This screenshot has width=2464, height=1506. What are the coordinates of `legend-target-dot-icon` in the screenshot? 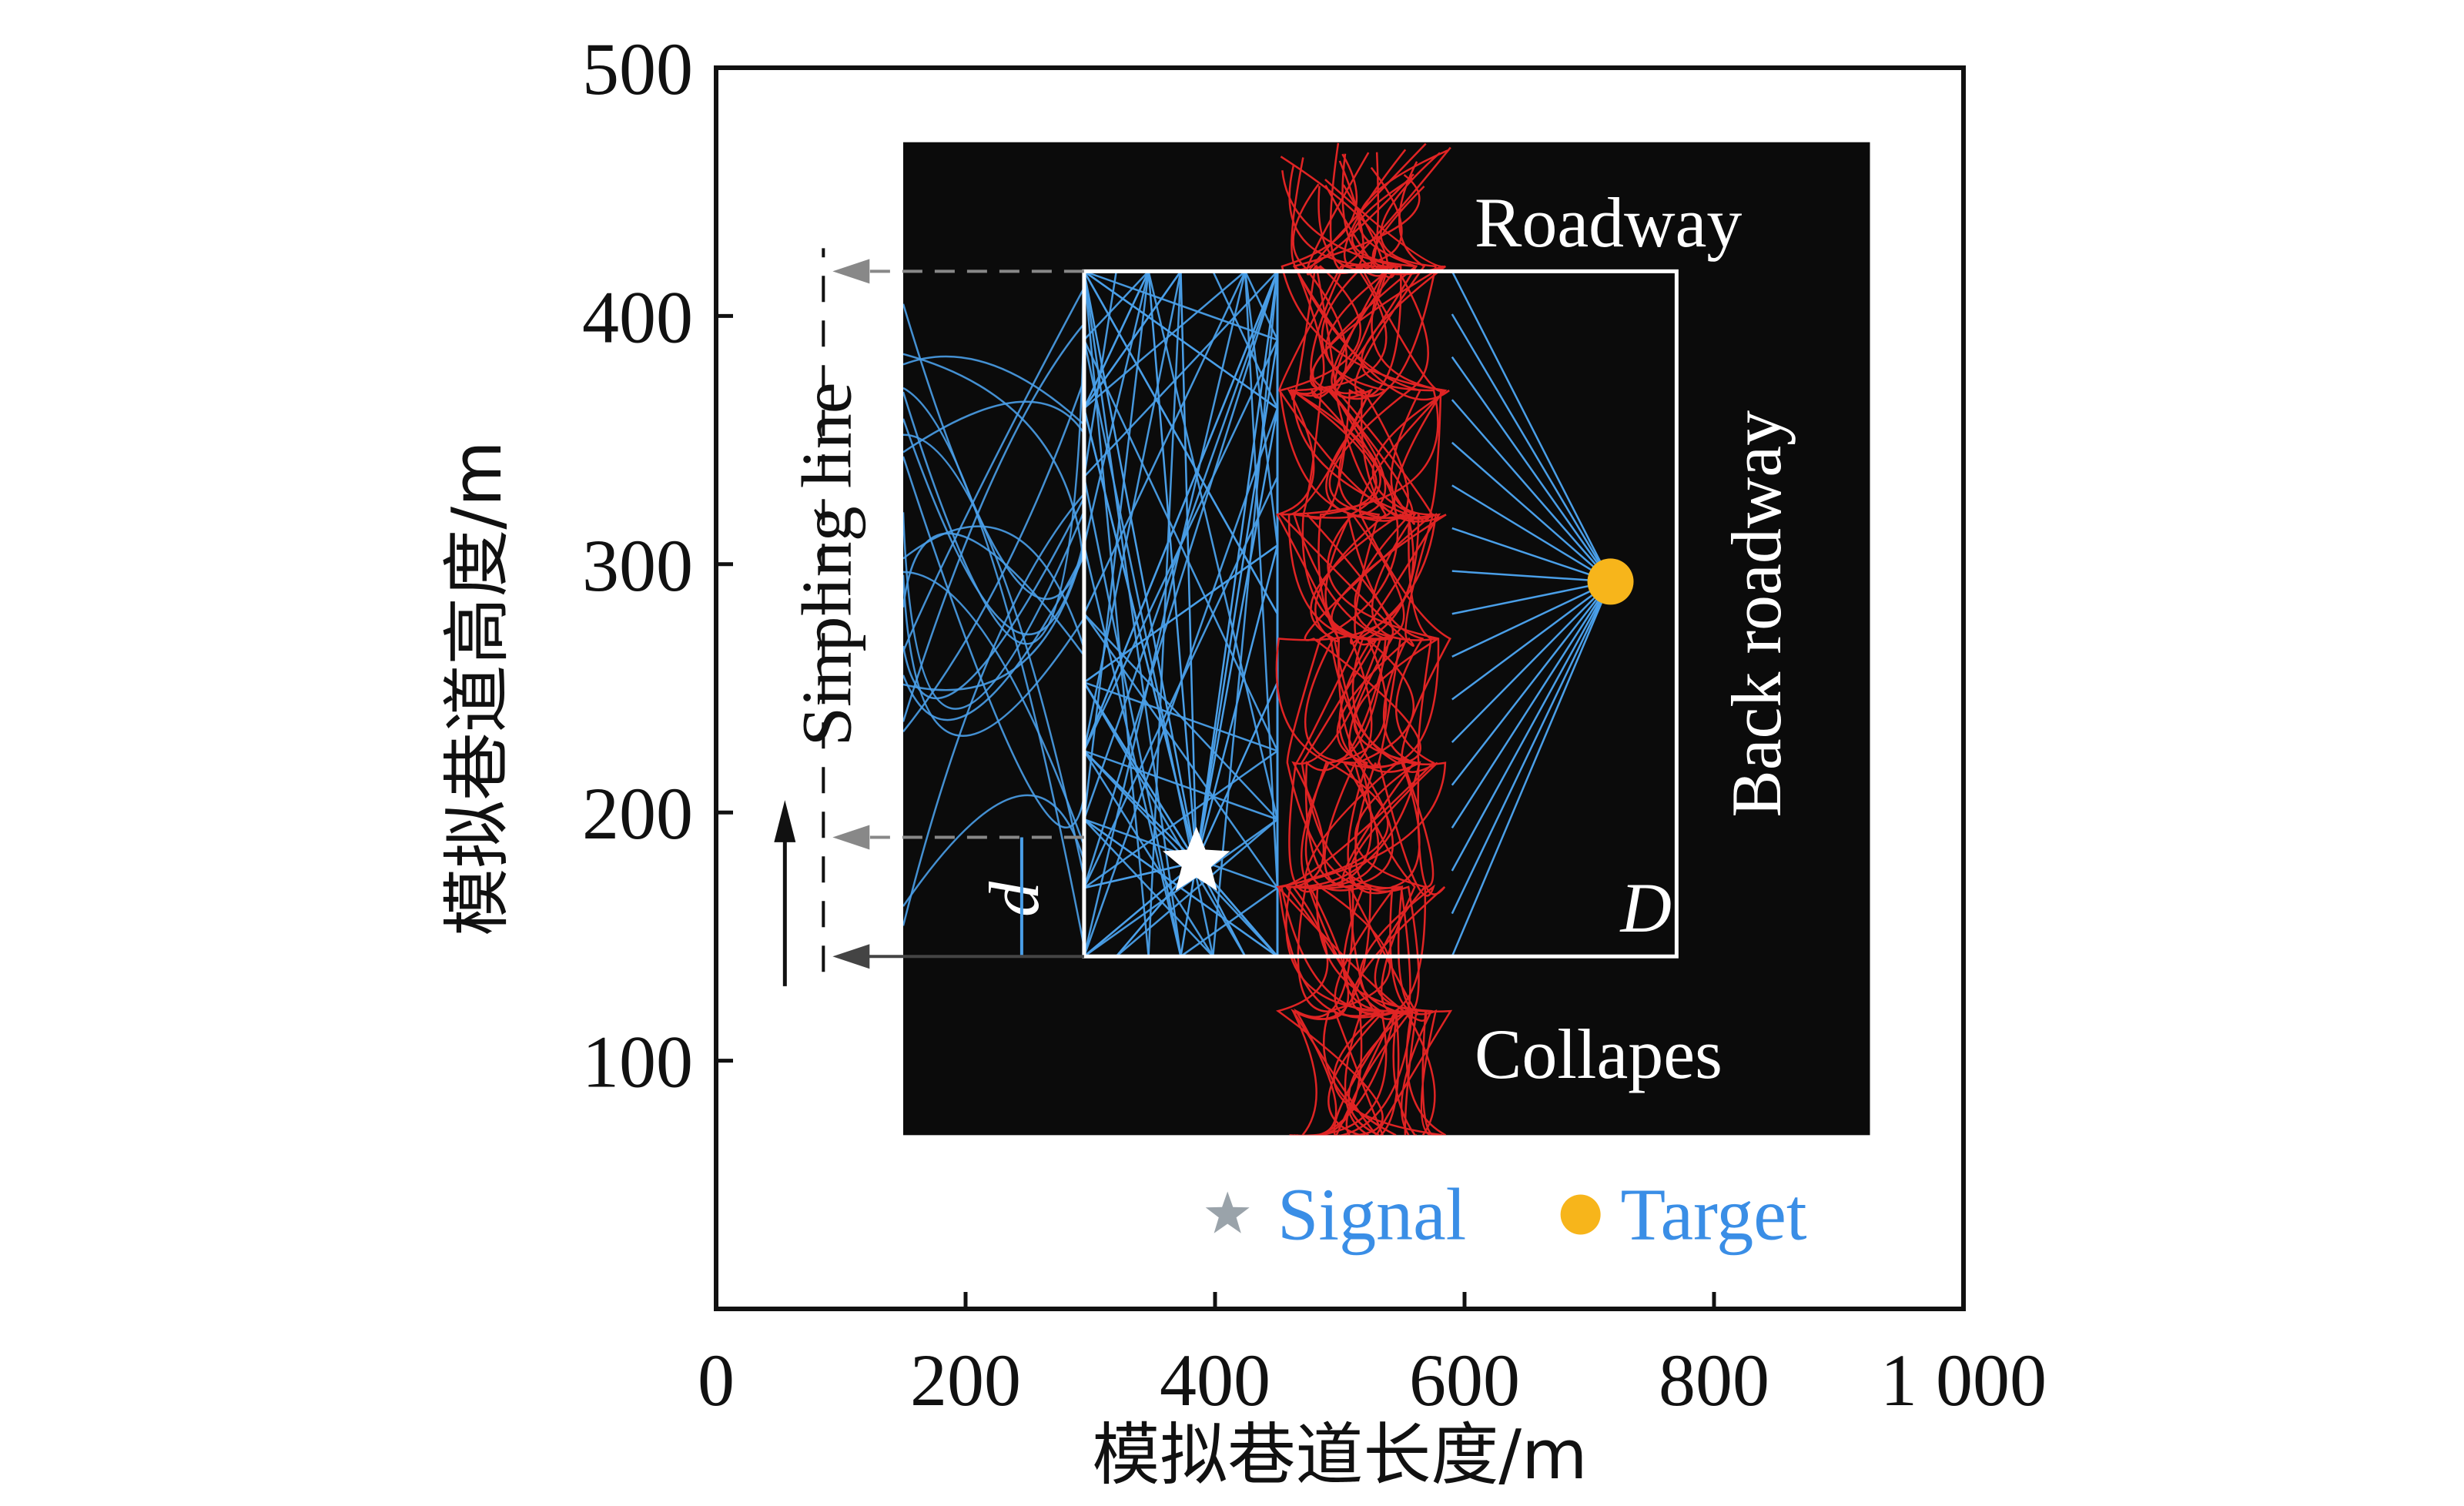 It's located at (1580, 1214).